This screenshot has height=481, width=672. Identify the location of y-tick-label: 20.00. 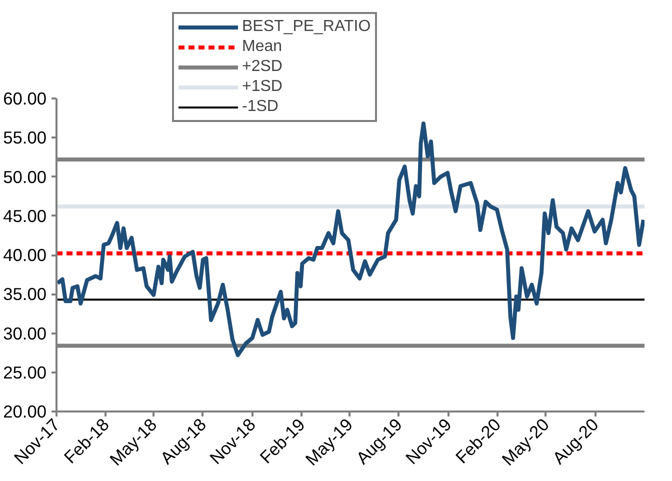
(25, 412).